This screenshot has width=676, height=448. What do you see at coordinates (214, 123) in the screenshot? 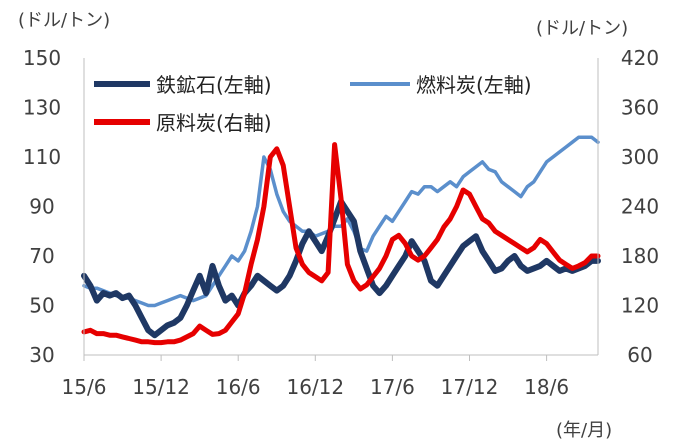
I see `legend-label-coking-coal: 原料炭(右軸)` at bounding box center [214, 123].